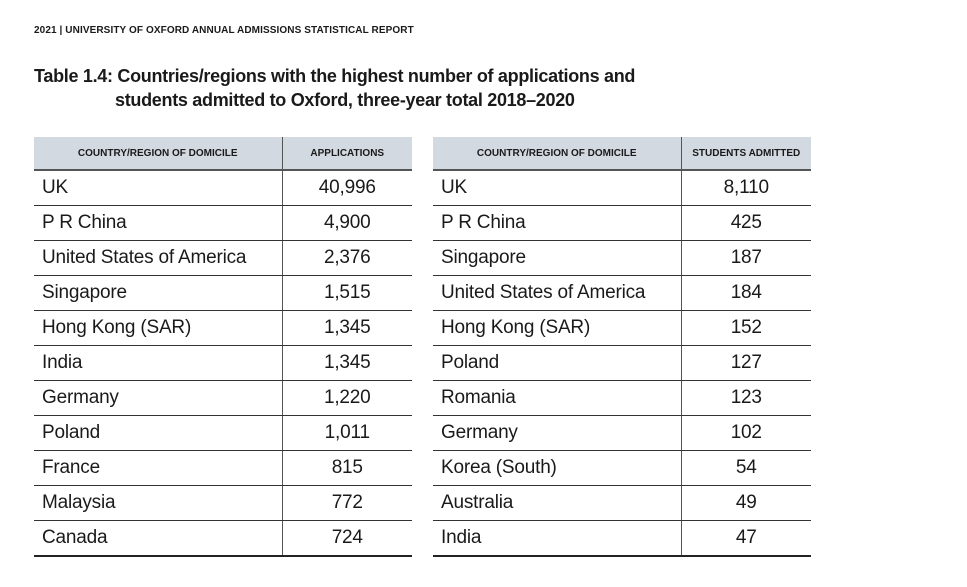  What do you see at coordinates (745, 433) in the screenshot?
I see `admitted-cell: 102` at bounding box center [745, 433].